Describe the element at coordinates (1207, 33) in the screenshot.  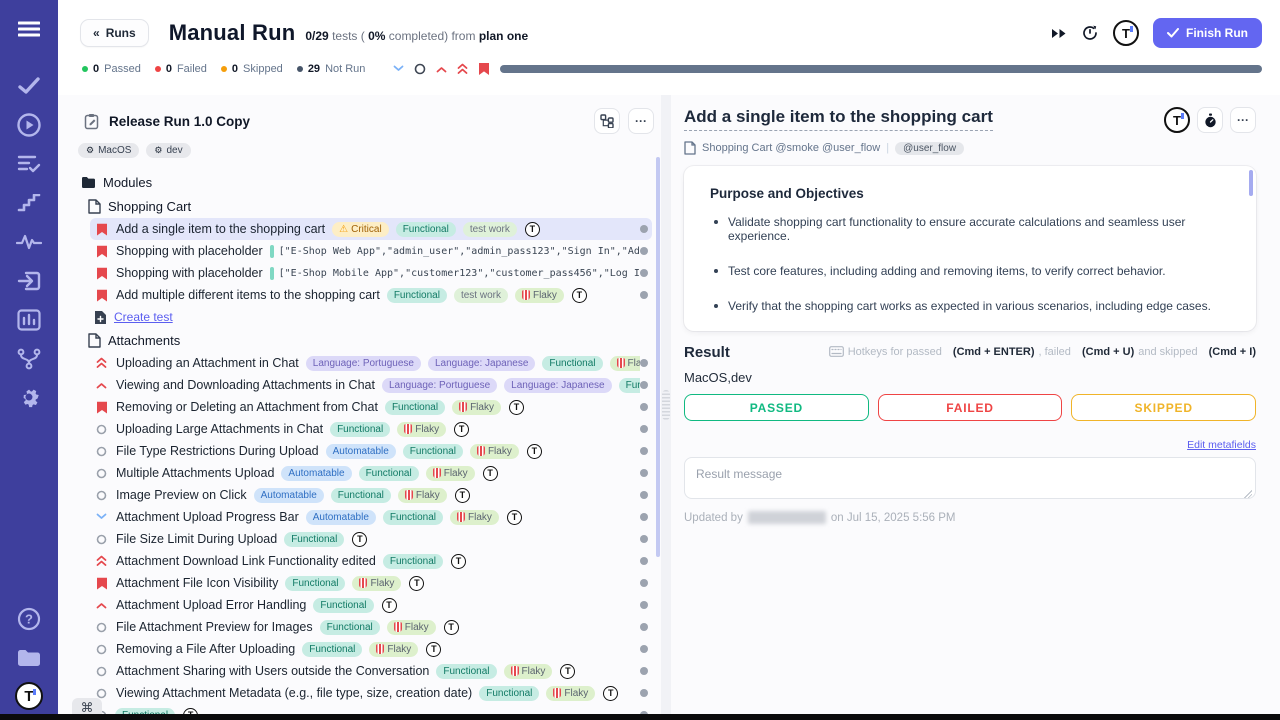
I see `finish-run-button: Finish Run` at that location.